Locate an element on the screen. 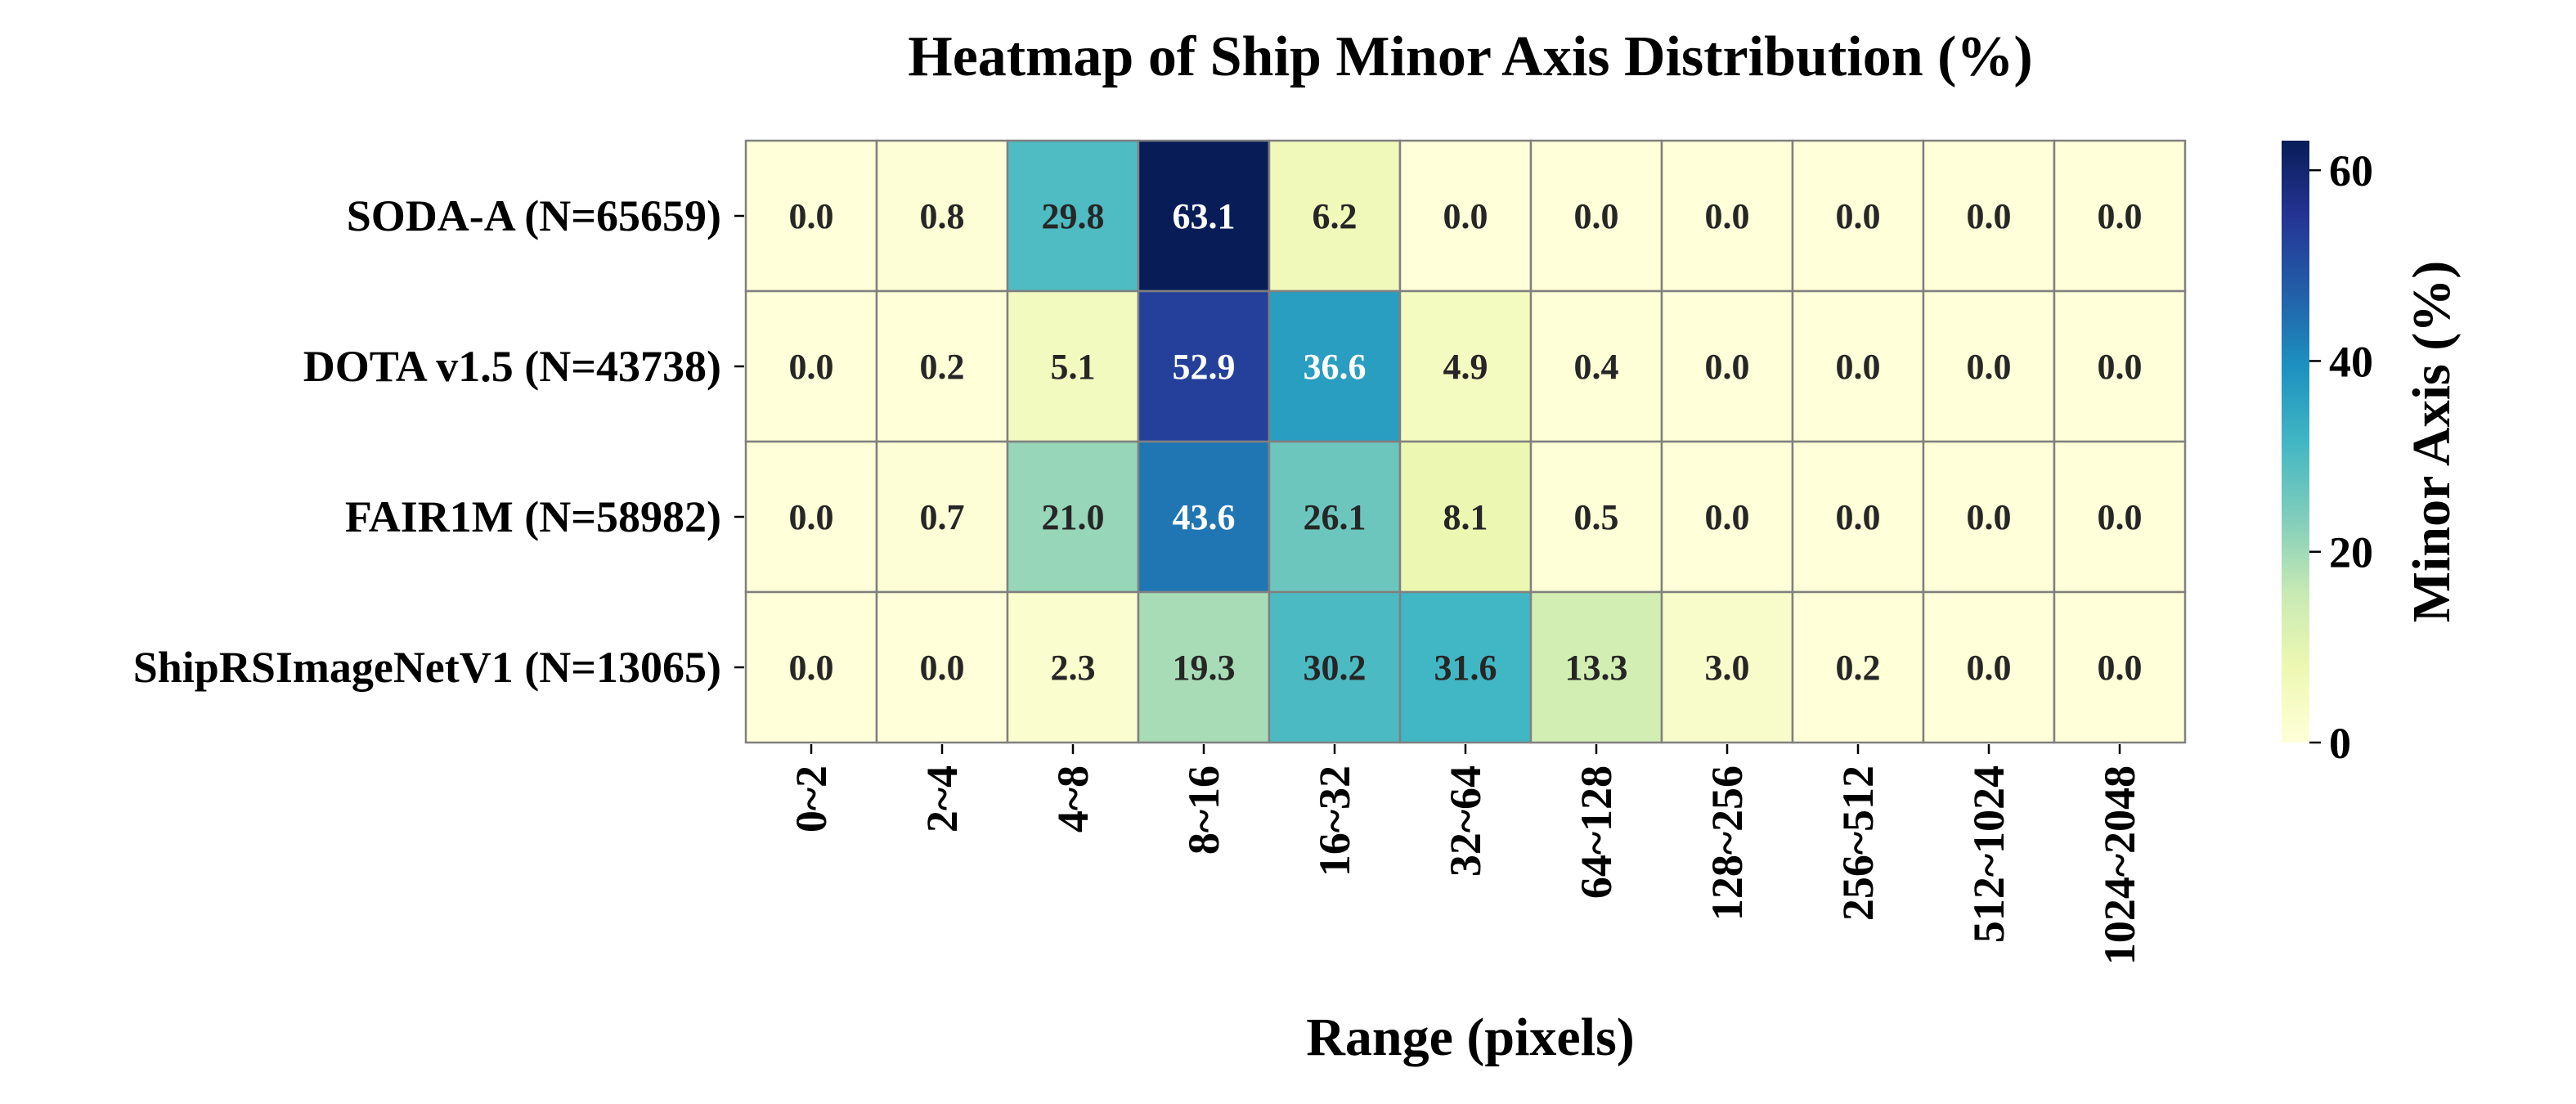 Image resolution: width=2576 pixels, height=1104 pixels. cell-value-label: 36.6 is located at coordinates (1335, 367).